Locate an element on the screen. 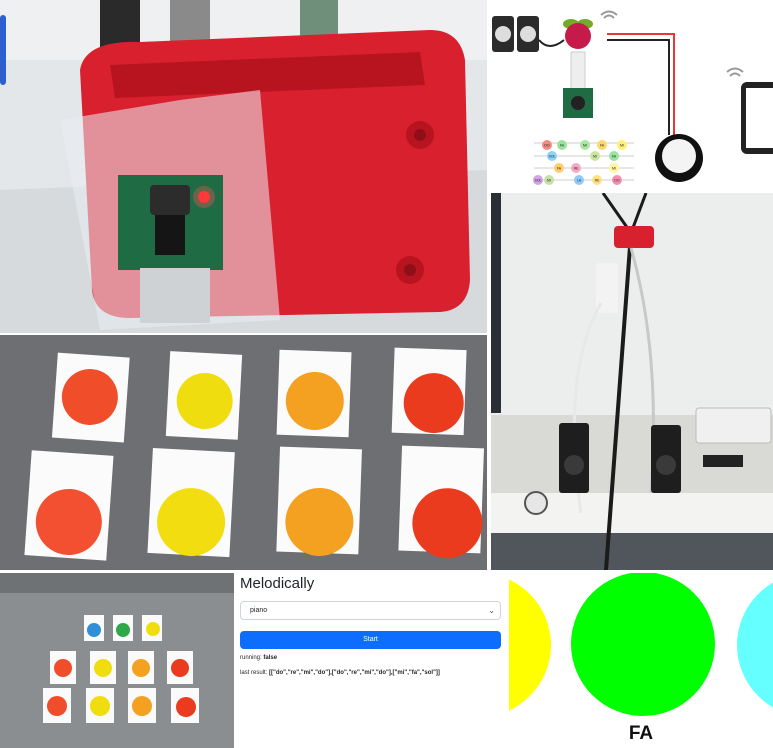 The width and height of the screenshot is (773, 748). running-status: running: false is located at coordinates (258, 658).